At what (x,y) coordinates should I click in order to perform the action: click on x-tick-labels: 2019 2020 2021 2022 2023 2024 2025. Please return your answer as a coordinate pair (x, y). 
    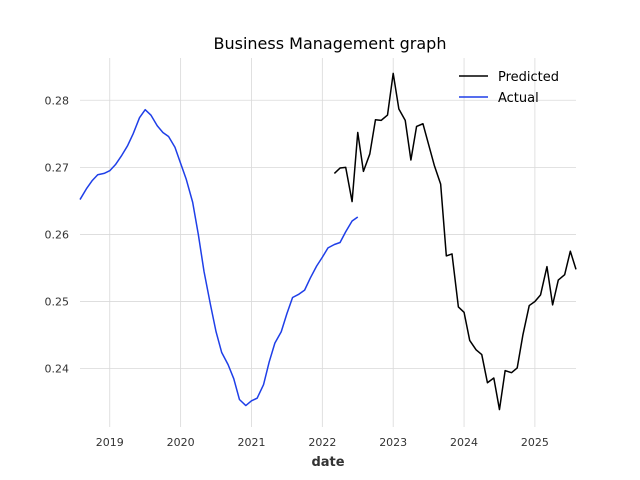
    Looking at the image, I should click on (322, 442).